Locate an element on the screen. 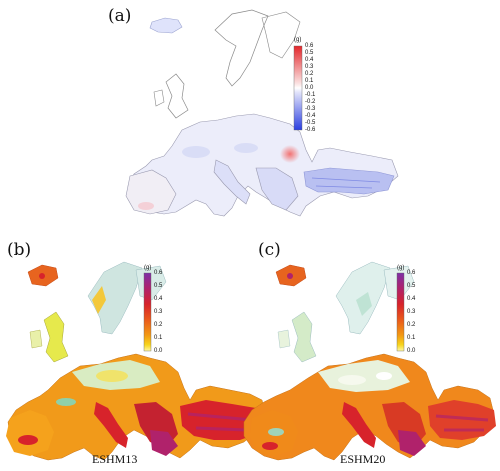 This screenshot has width=500, height=471. colorbar-tick-label: -0.5 is located at coordinates (310, 123).